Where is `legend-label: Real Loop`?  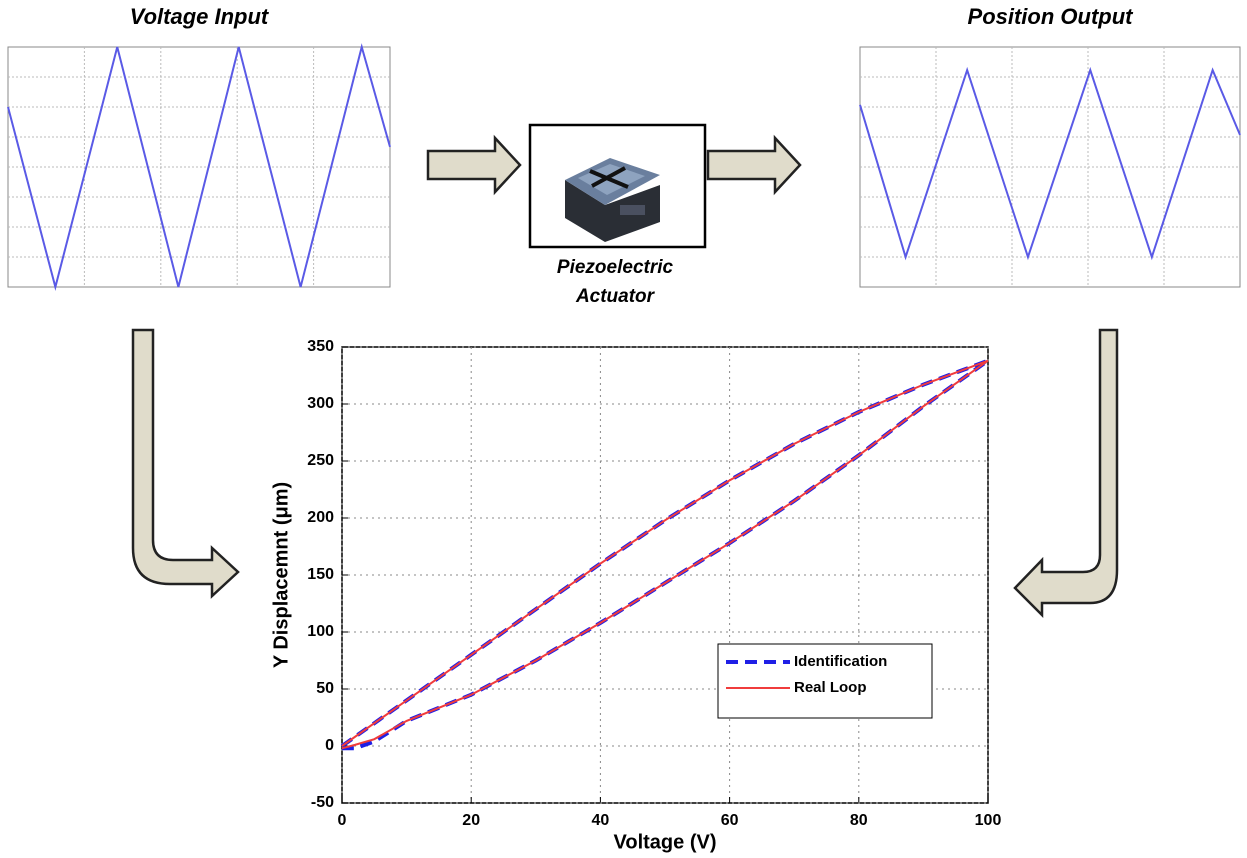 legend-label: Real Loop is located at coordinates (830, 687).